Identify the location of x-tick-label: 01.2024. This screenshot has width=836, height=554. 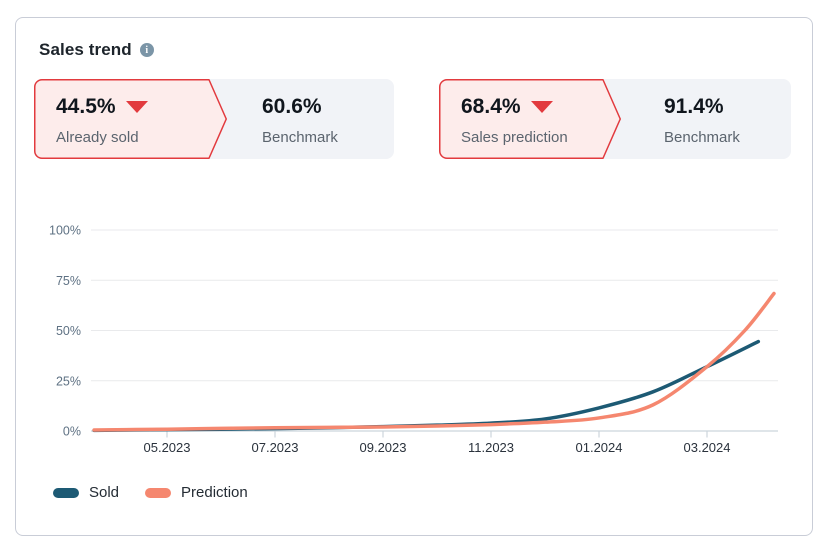
(599, 447).